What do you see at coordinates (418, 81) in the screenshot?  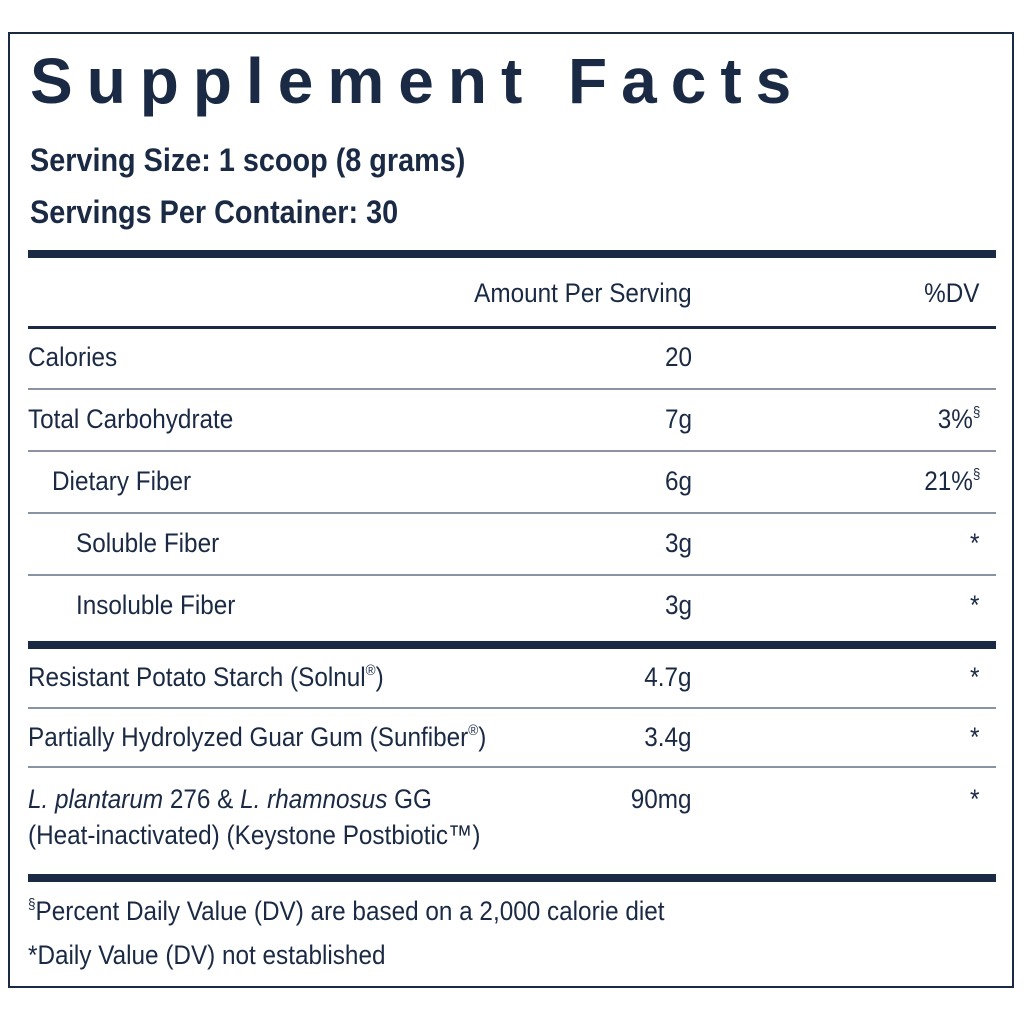 I see `title: Supplement Facts` at bounding box center [418, 81].